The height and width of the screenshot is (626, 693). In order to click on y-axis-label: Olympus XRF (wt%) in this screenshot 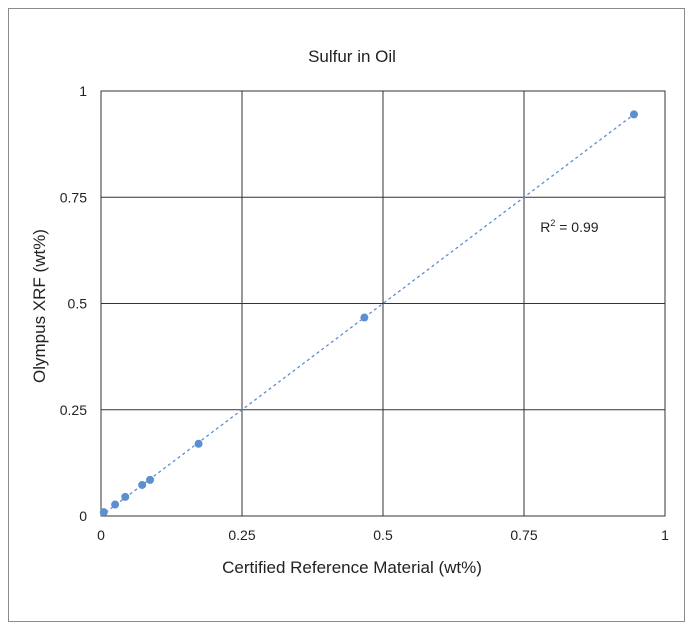, I will do `click(39, 306)`.